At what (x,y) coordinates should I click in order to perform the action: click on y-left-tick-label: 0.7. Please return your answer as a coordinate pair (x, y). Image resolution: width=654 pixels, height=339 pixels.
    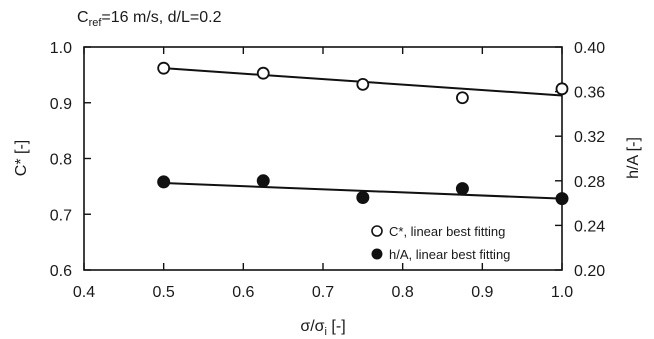
    Looking at the image, I should click on (61, 215).